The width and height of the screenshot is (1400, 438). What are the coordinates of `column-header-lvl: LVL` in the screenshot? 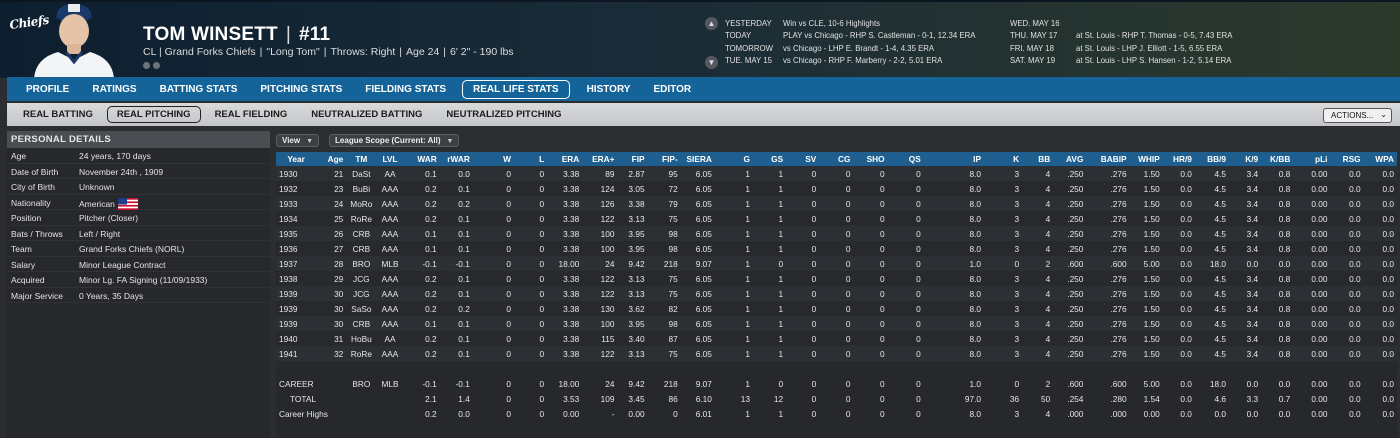 It's located at (390, 159).